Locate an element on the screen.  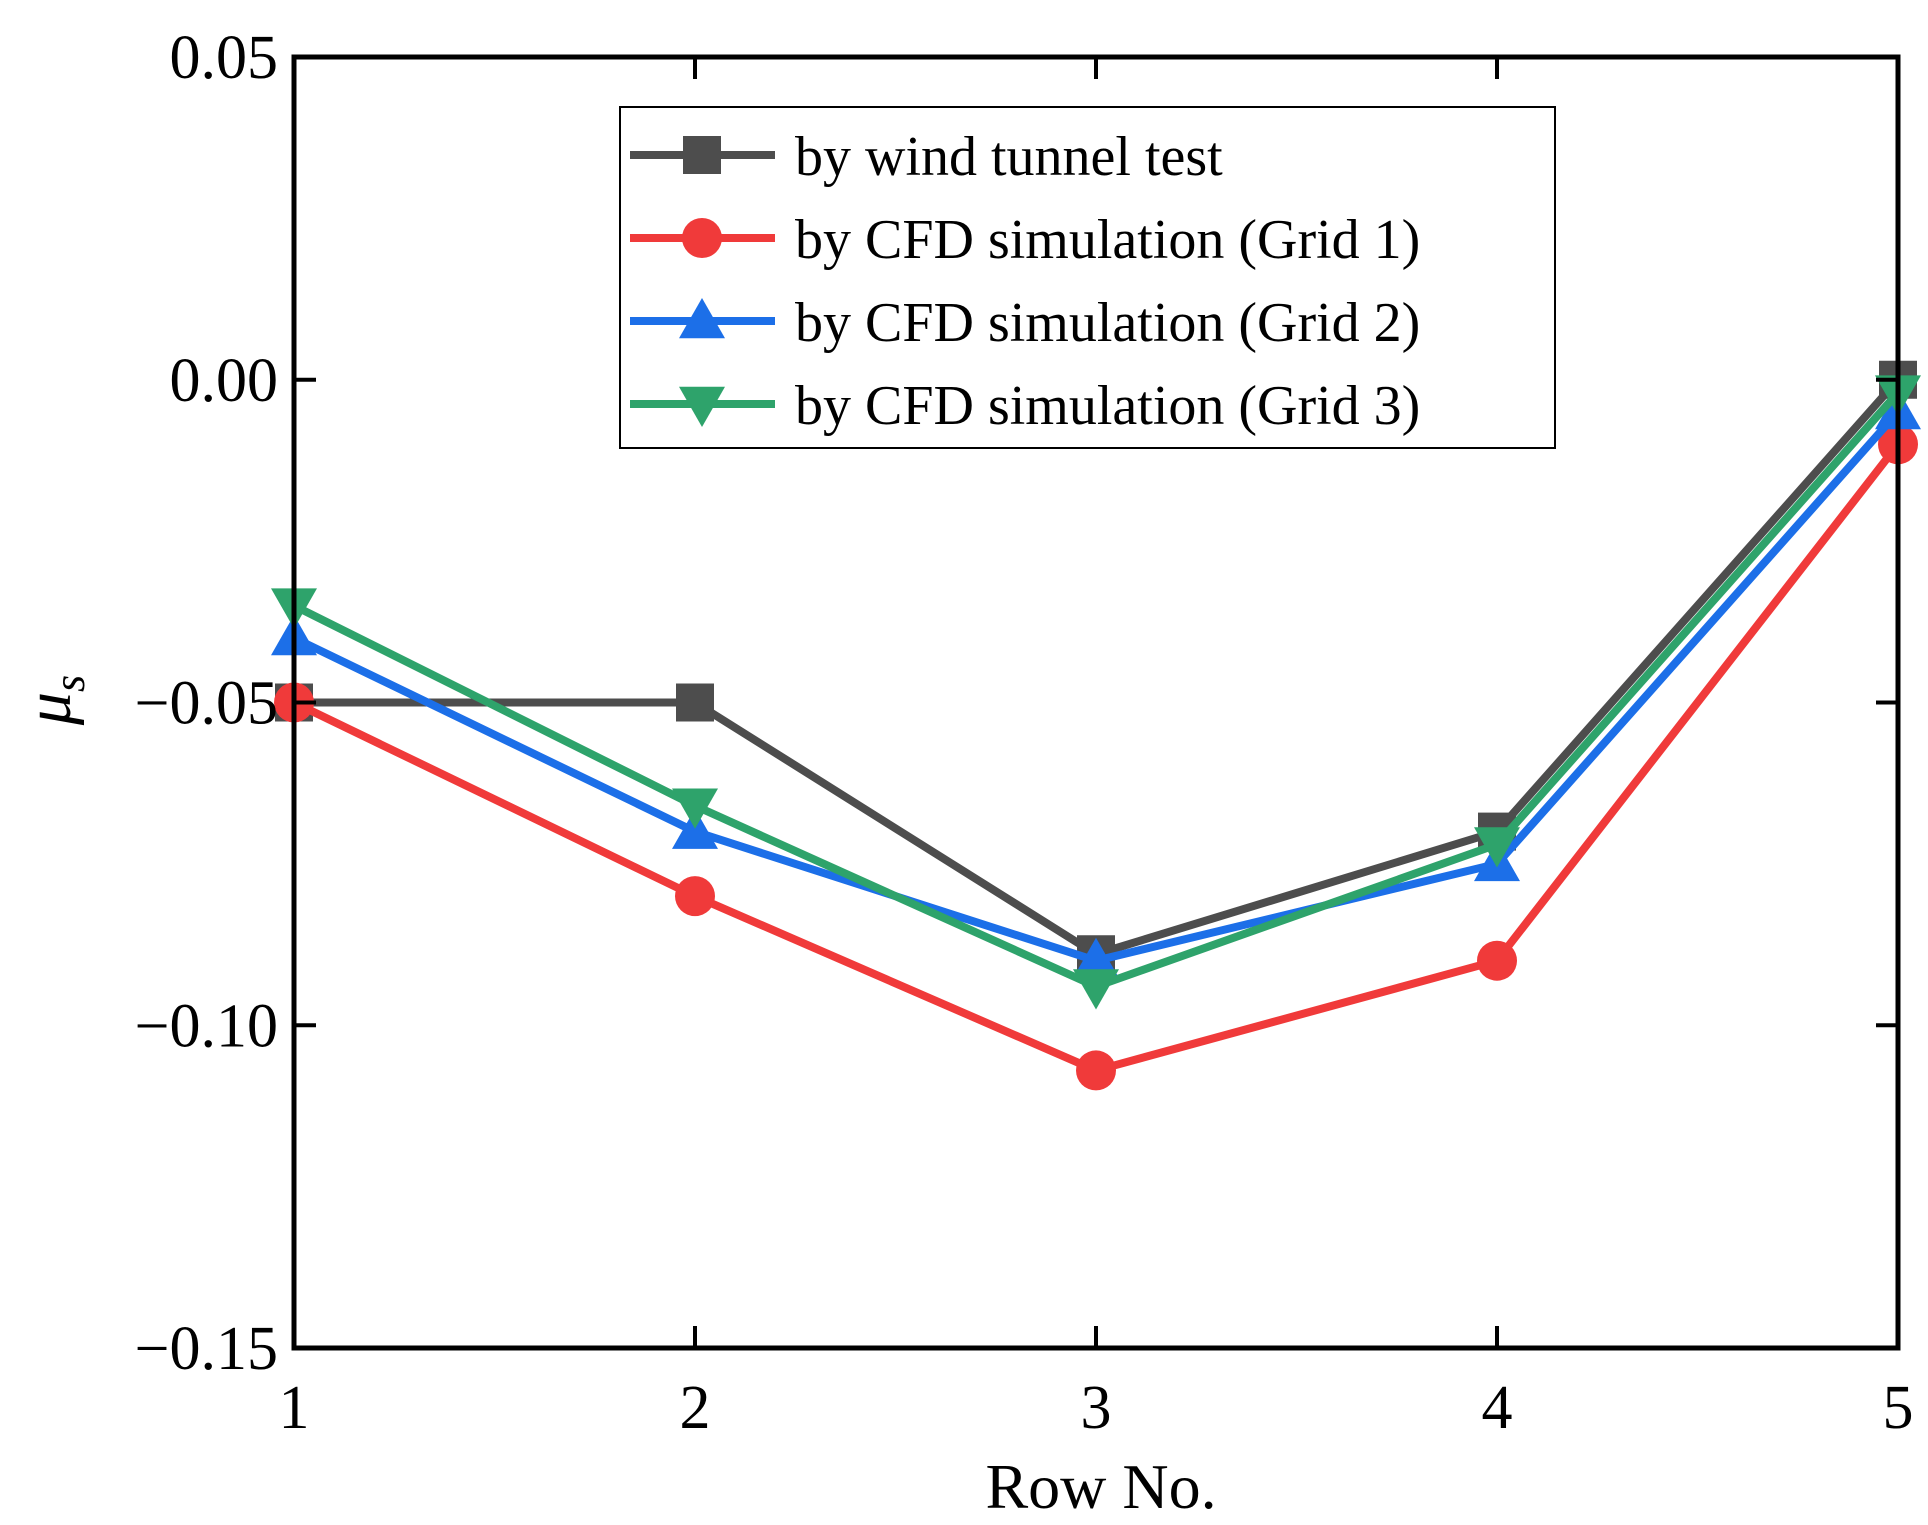
legend-item: by CFD simulation (Grid 2) is located at coordinates (1025, 323).